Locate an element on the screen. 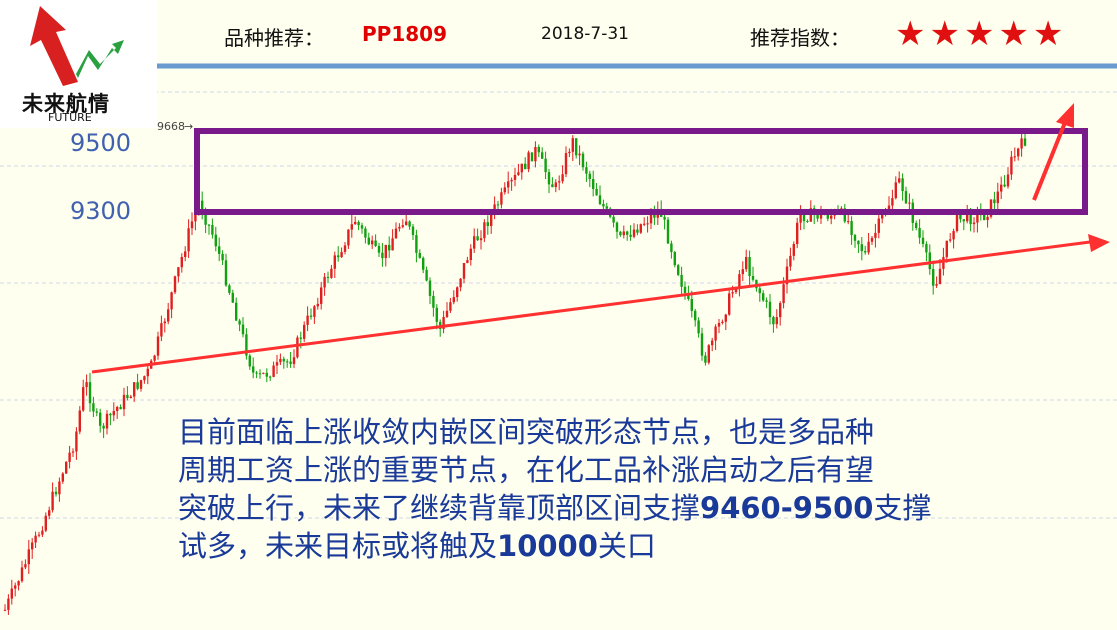  ytick-label: 9300 is located at coordinates (100, 211).